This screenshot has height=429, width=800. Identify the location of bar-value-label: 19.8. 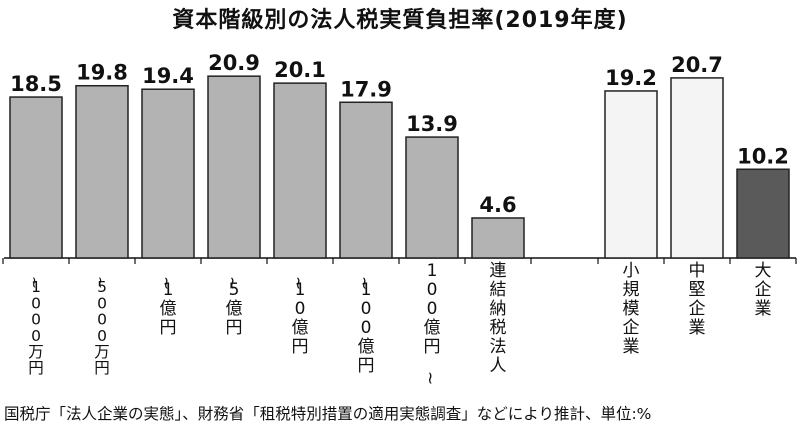
(102, 73).